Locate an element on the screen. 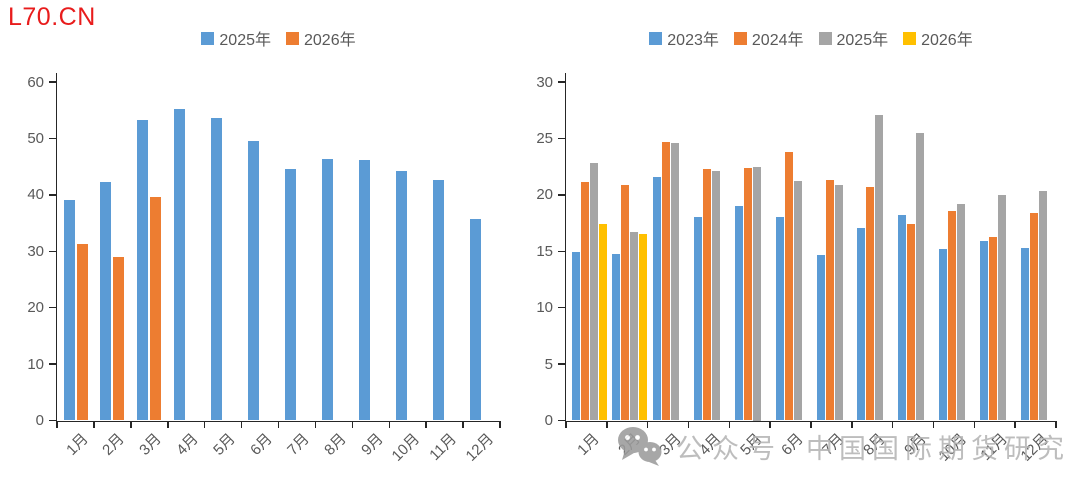 This screenshot has height=491, width=1080. bar-2025年-1月 is located at coordinates (69, 310).